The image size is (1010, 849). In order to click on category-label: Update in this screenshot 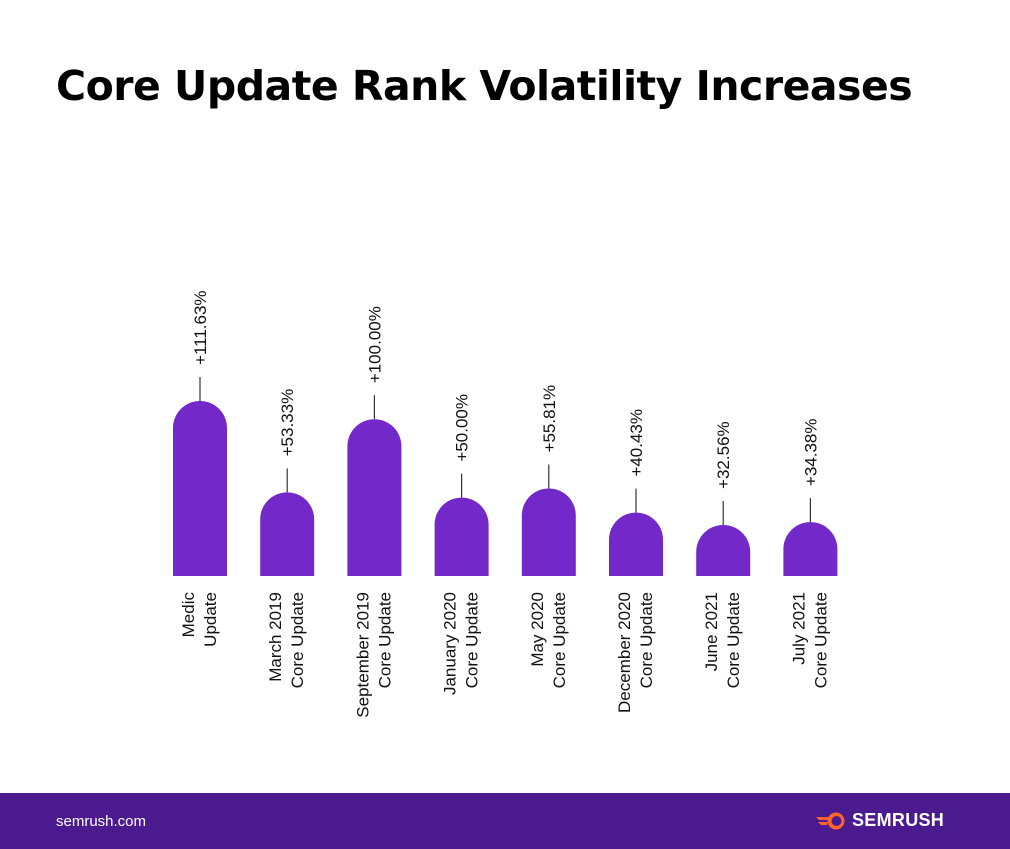, I will do `click(210, 619)`.